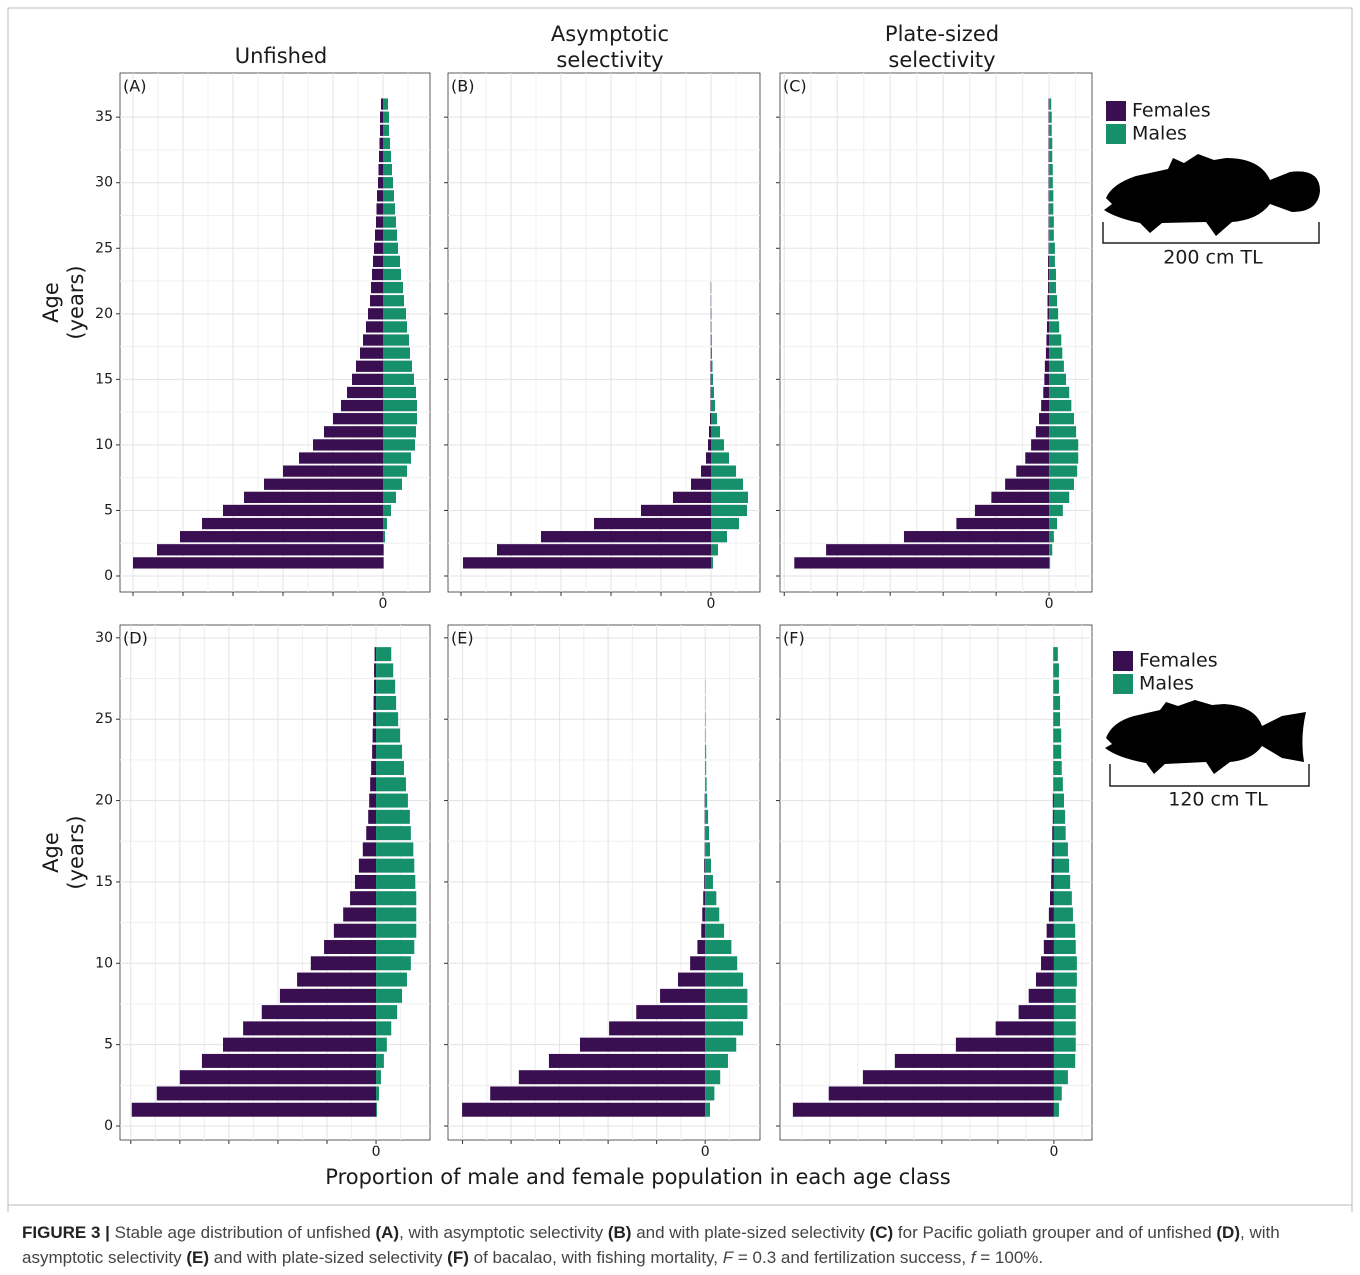 The width and height of the screenshot is (1360, 1275). Describe the element at coordinates (942, 34) in the screenshot. I see `panel-title: Plate-sized` at that location.